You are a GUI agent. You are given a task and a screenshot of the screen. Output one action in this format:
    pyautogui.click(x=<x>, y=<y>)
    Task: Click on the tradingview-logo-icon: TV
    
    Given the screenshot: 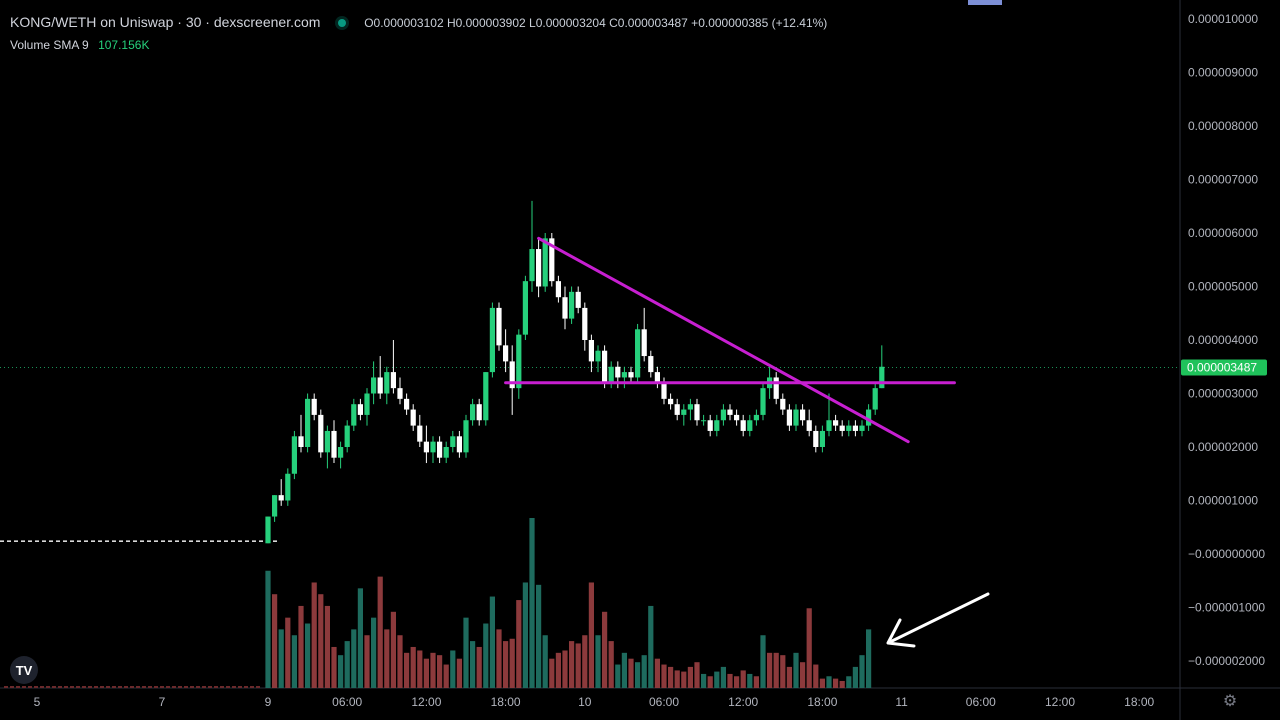 What is the action you would take?
    pyautogui.click(x=24, y=670)
    